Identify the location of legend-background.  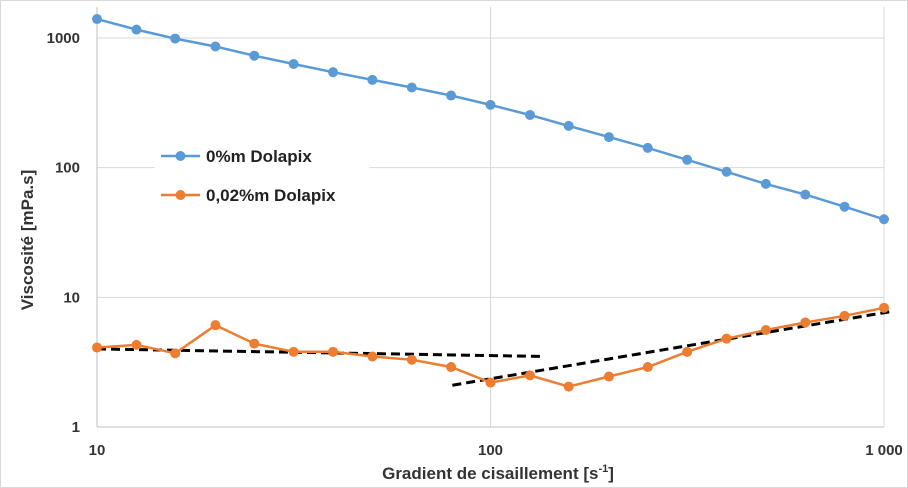
(262, 178).